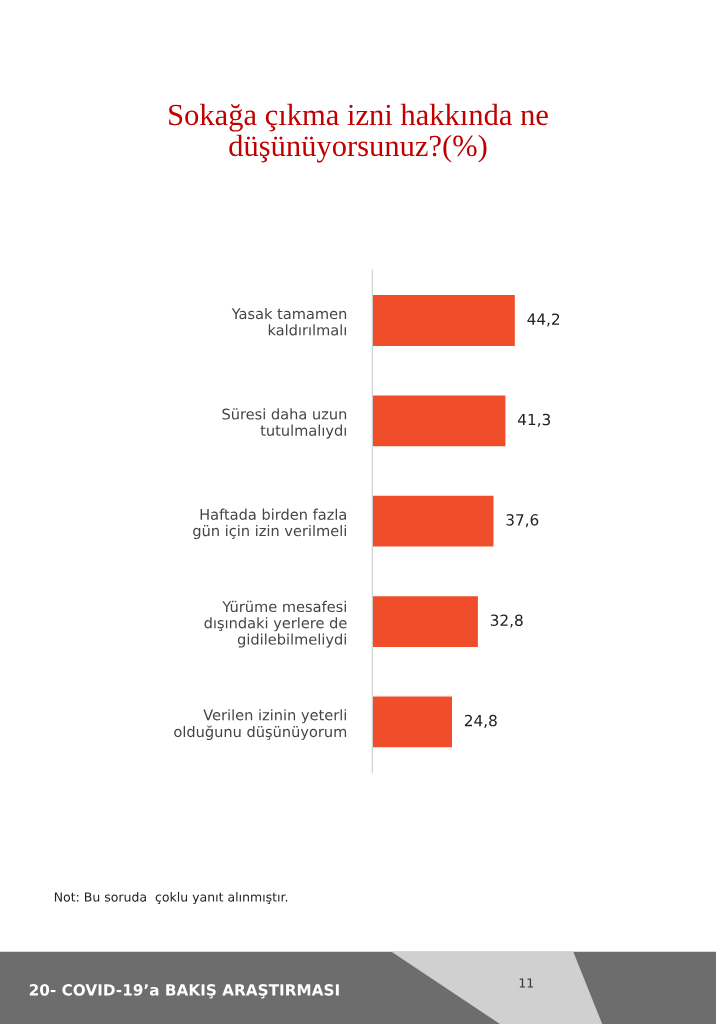  What do you see at coordinates (269, 524) in the screenshot?
I see `y-tick-label: Haftada birden fazla gün için izin verilmeli` at bounding box center [269, 524].